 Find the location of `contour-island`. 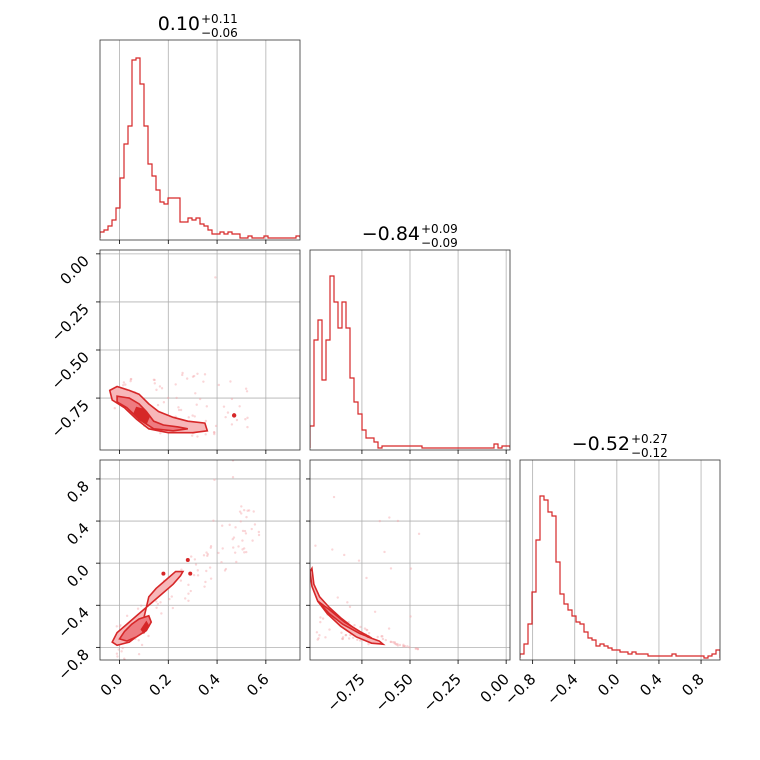

contour-island is located at coordinates (187, 560).